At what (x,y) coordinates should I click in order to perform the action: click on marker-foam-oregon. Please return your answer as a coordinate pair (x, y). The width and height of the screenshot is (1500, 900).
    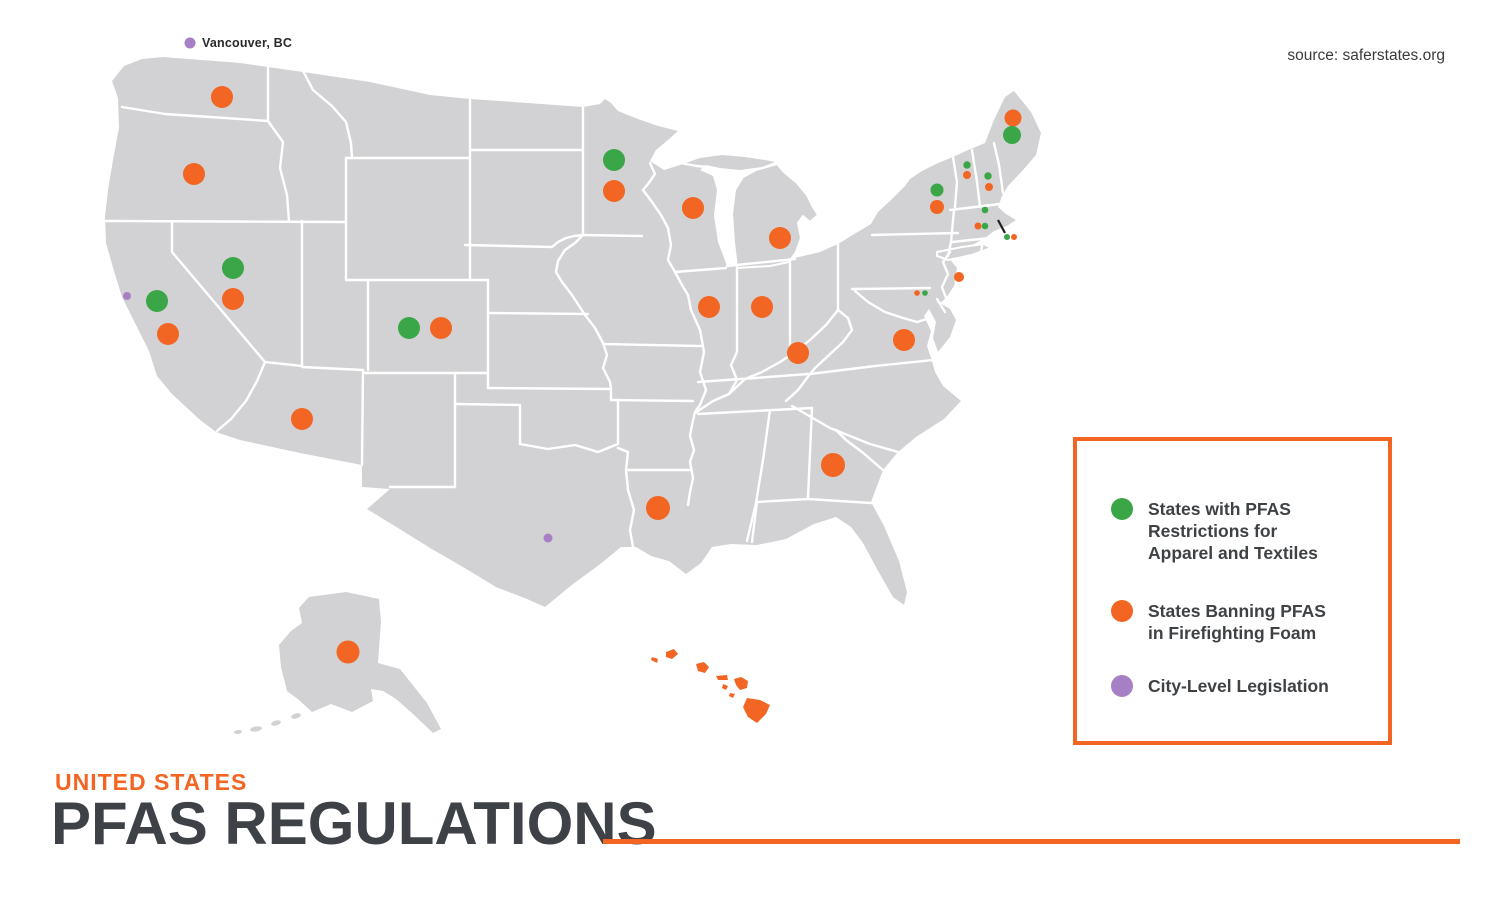
    Looking at the image, I should click on (194, 174).